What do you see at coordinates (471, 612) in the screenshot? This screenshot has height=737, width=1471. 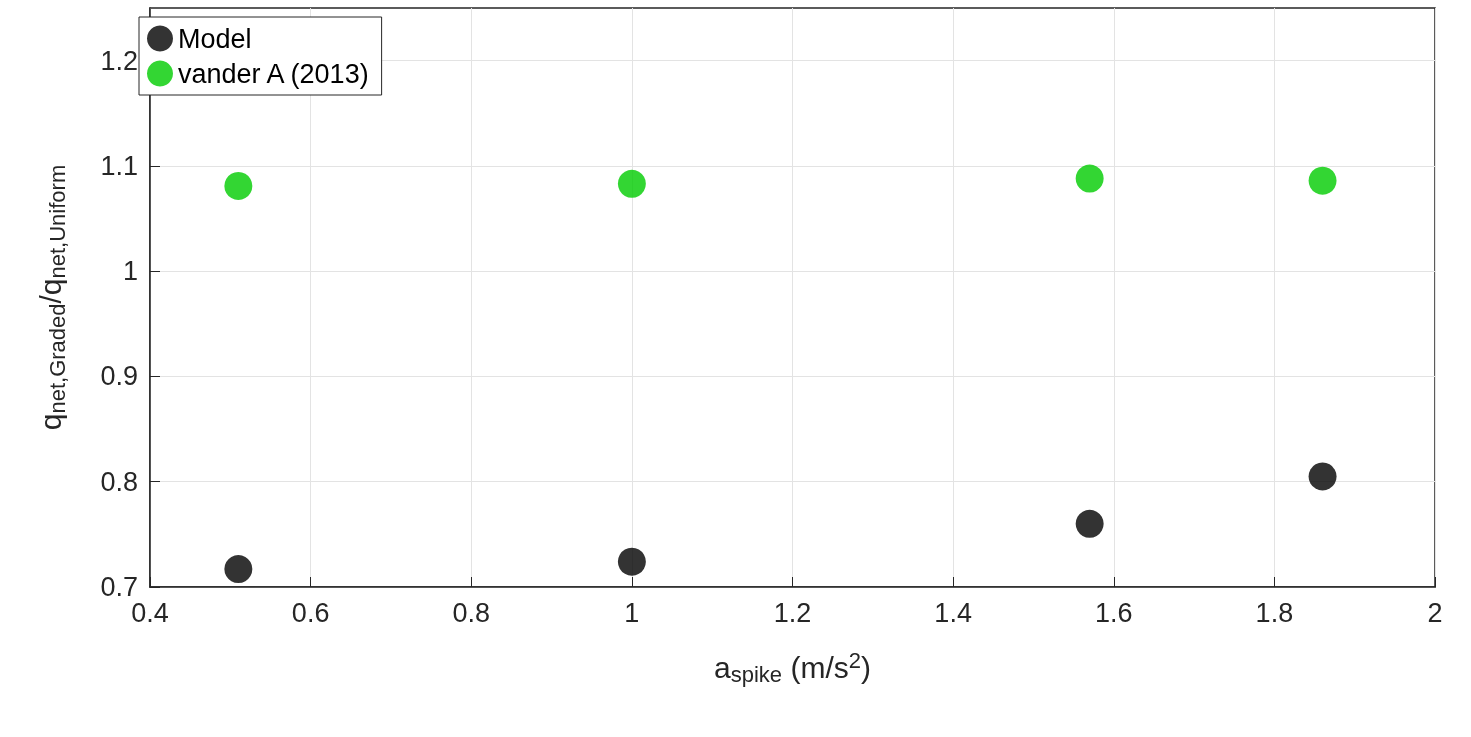 I see `x-tick-label: 0.8` at bounding box center [471, 612].